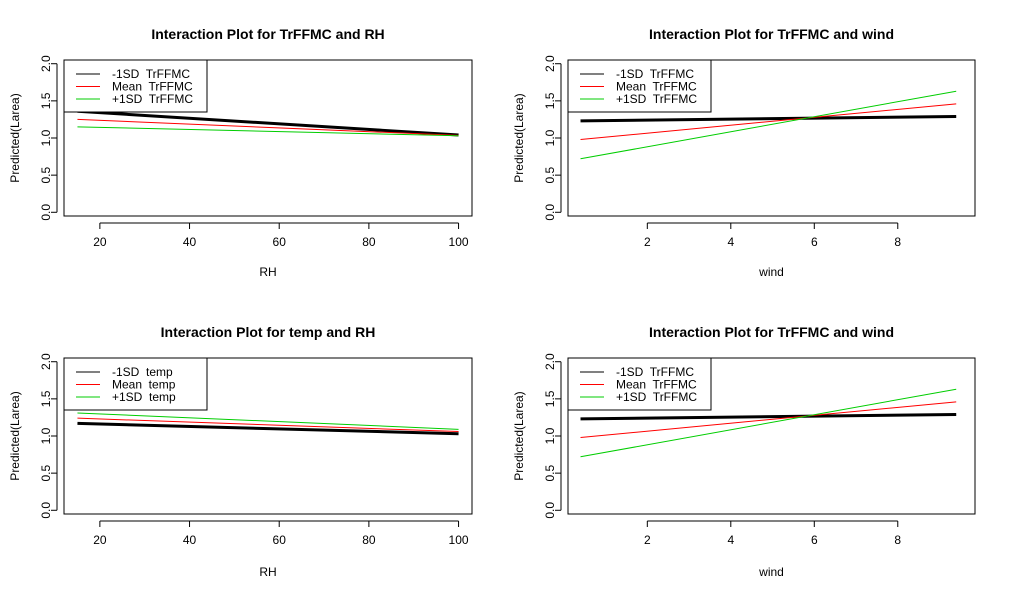 This screenshot has height=596, width=1009. What do you see at coordinates (144, 397) in the screenshot?
I see `legend-entry: +1SD temp` at bounding box center [144, 397].